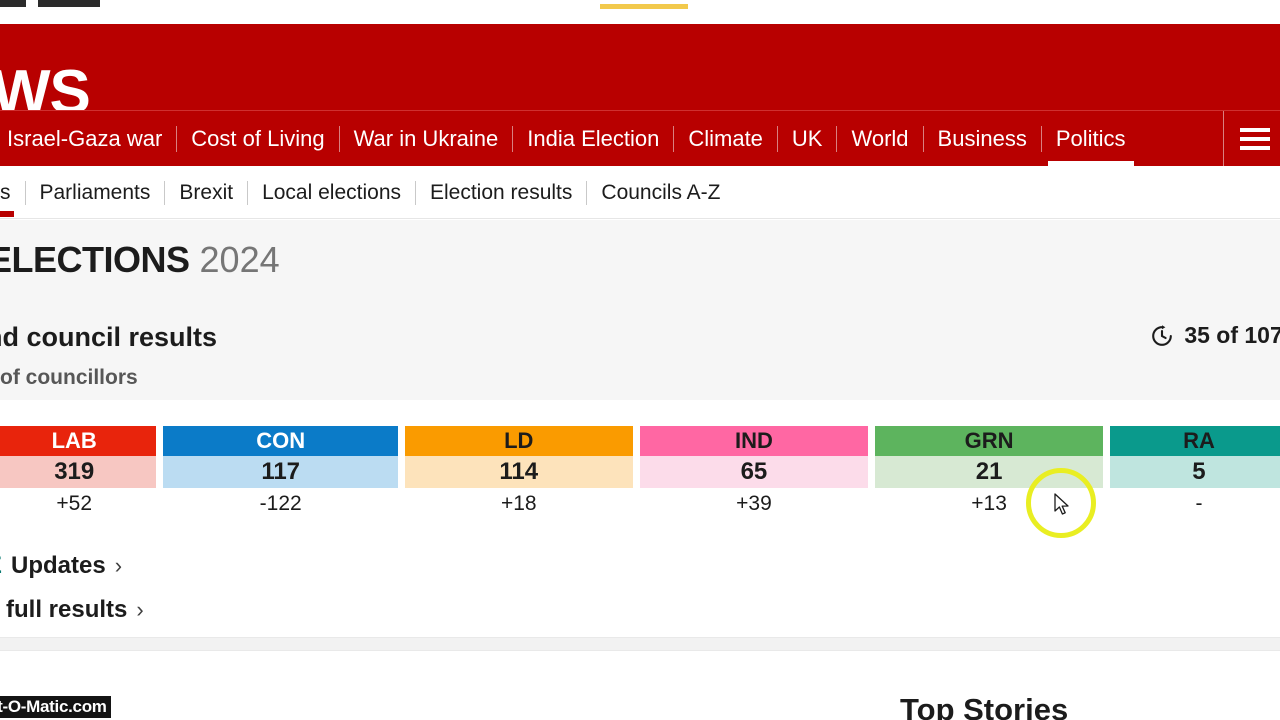 Image resolution: width=1280 pixels, height=720 pixels. What do you see at coordinates (95, 259) in the screenshot?
I see `page-title-strong: ELECTIONS` at bounding box center [95, 259].